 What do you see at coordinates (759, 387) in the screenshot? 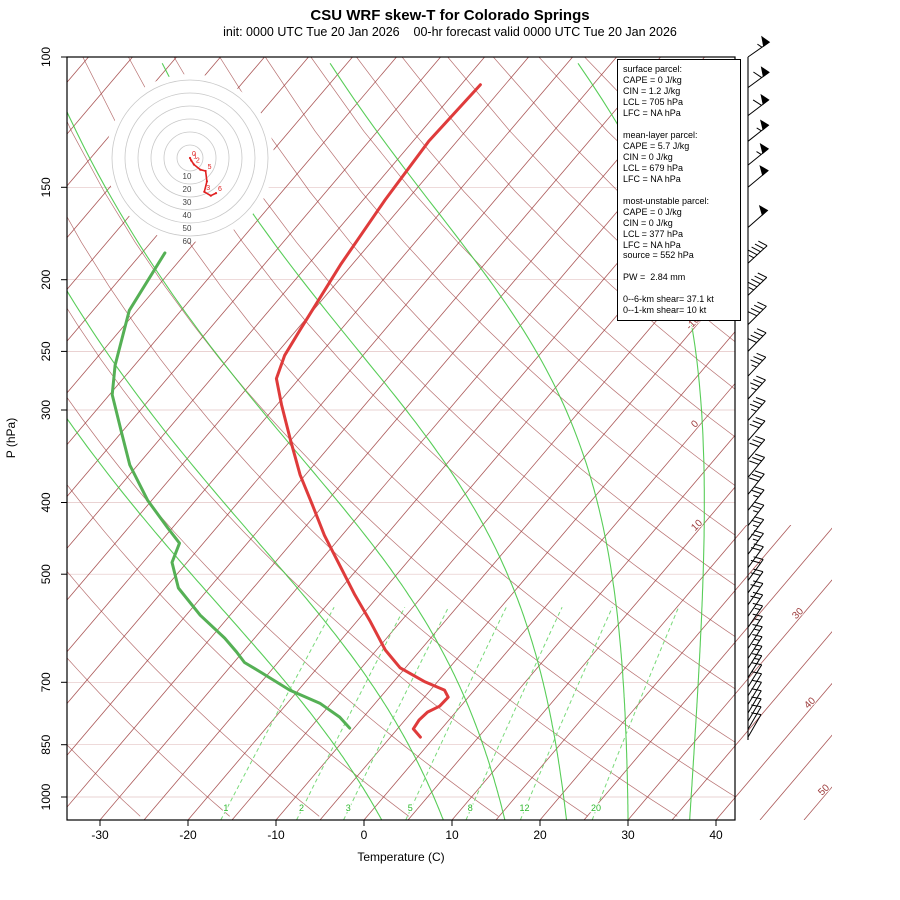
I see `wind-barbs` at bounding box center [759, 387].